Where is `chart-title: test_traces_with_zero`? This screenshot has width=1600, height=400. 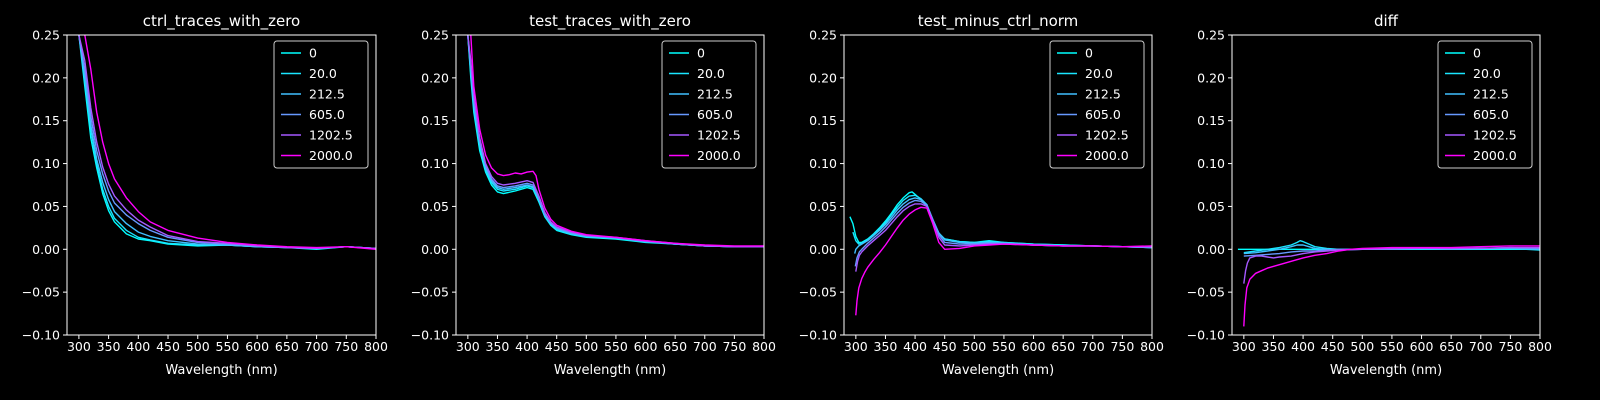
chart-title: test_traces_with_zero is located at coordinates (610, 21).